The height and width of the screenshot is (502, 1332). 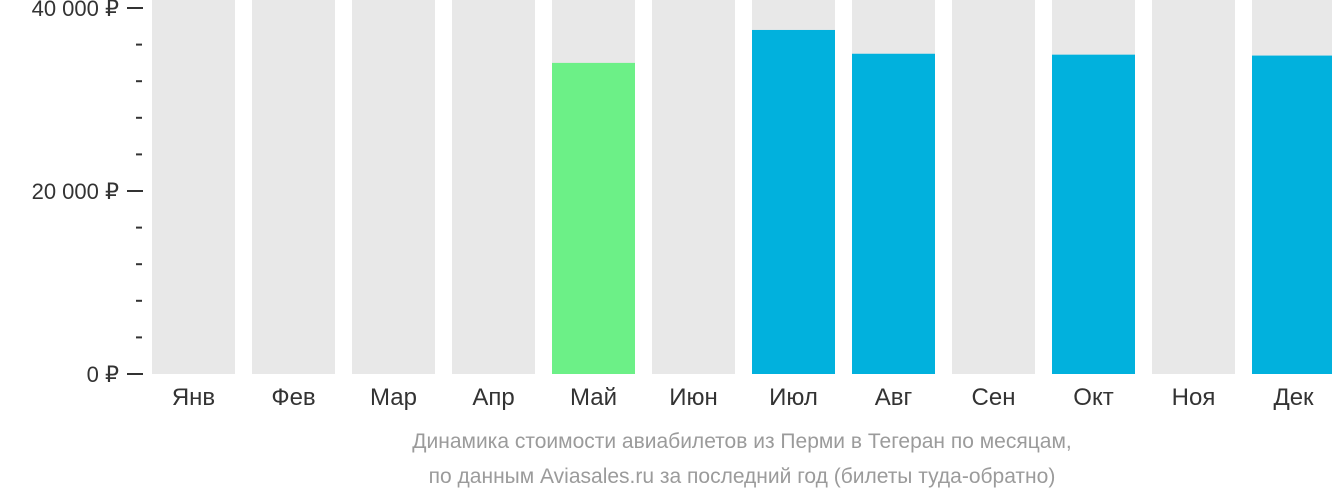 What do you see at coordinates (593, 397) in the screenshot?
I see `x-tick-label: Май` at bounding box center [593, 397].